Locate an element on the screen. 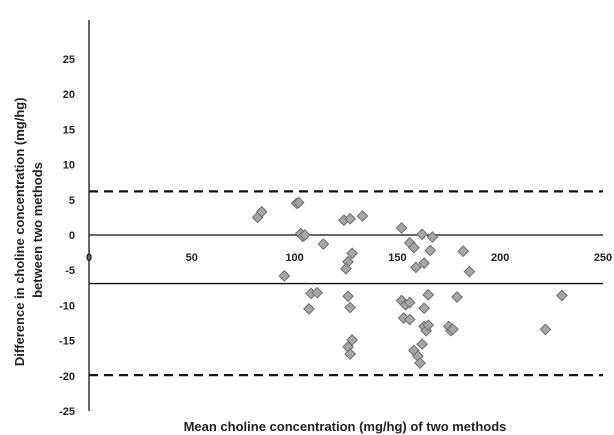  y-tick-label: -25 is located at coordinates (67, 412).